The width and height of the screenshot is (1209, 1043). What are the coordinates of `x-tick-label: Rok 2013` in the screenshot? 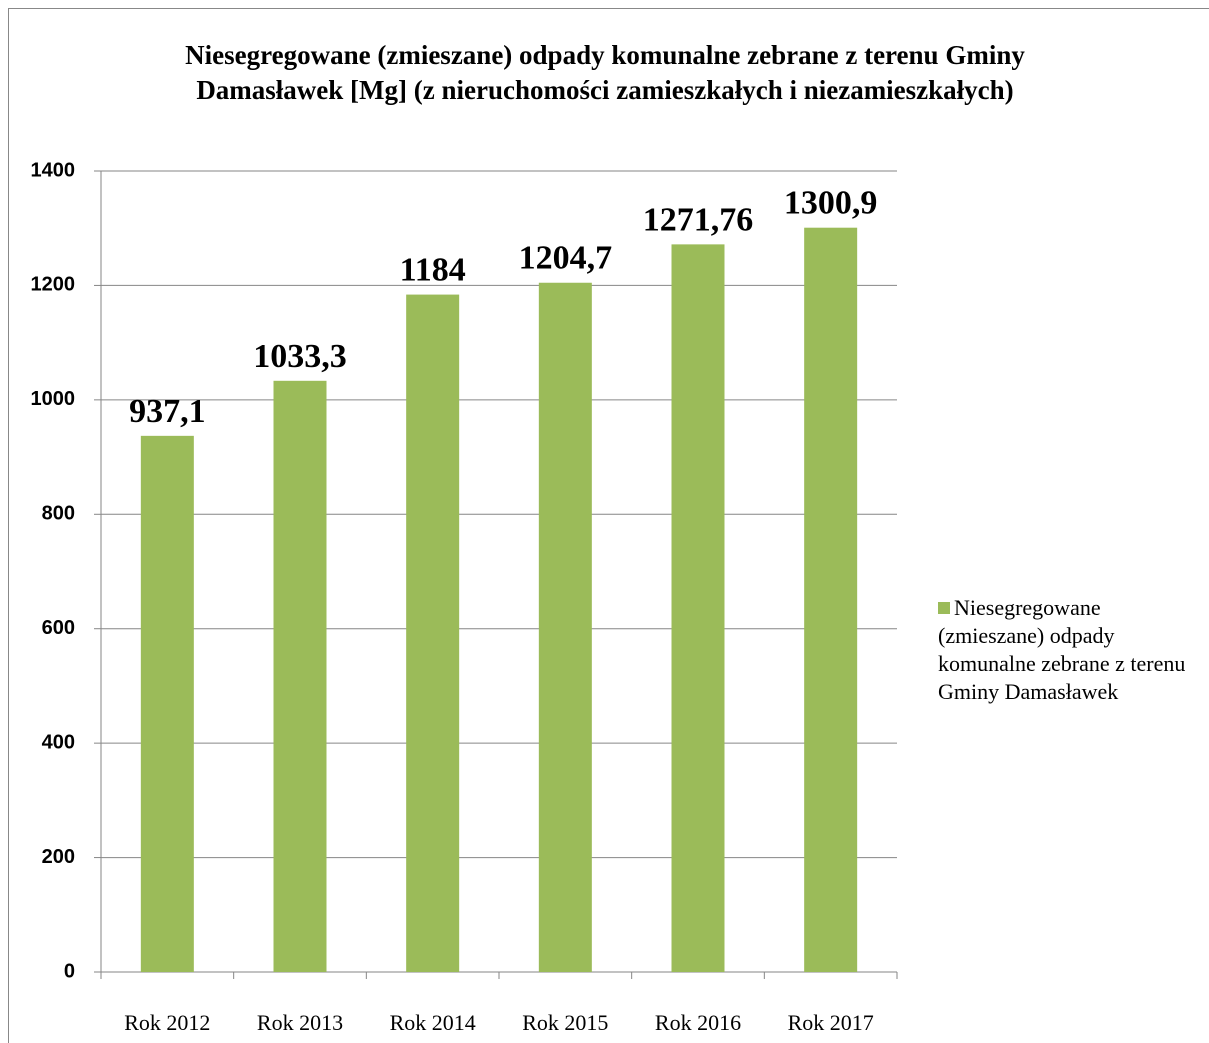 It's located at (300, 1022).